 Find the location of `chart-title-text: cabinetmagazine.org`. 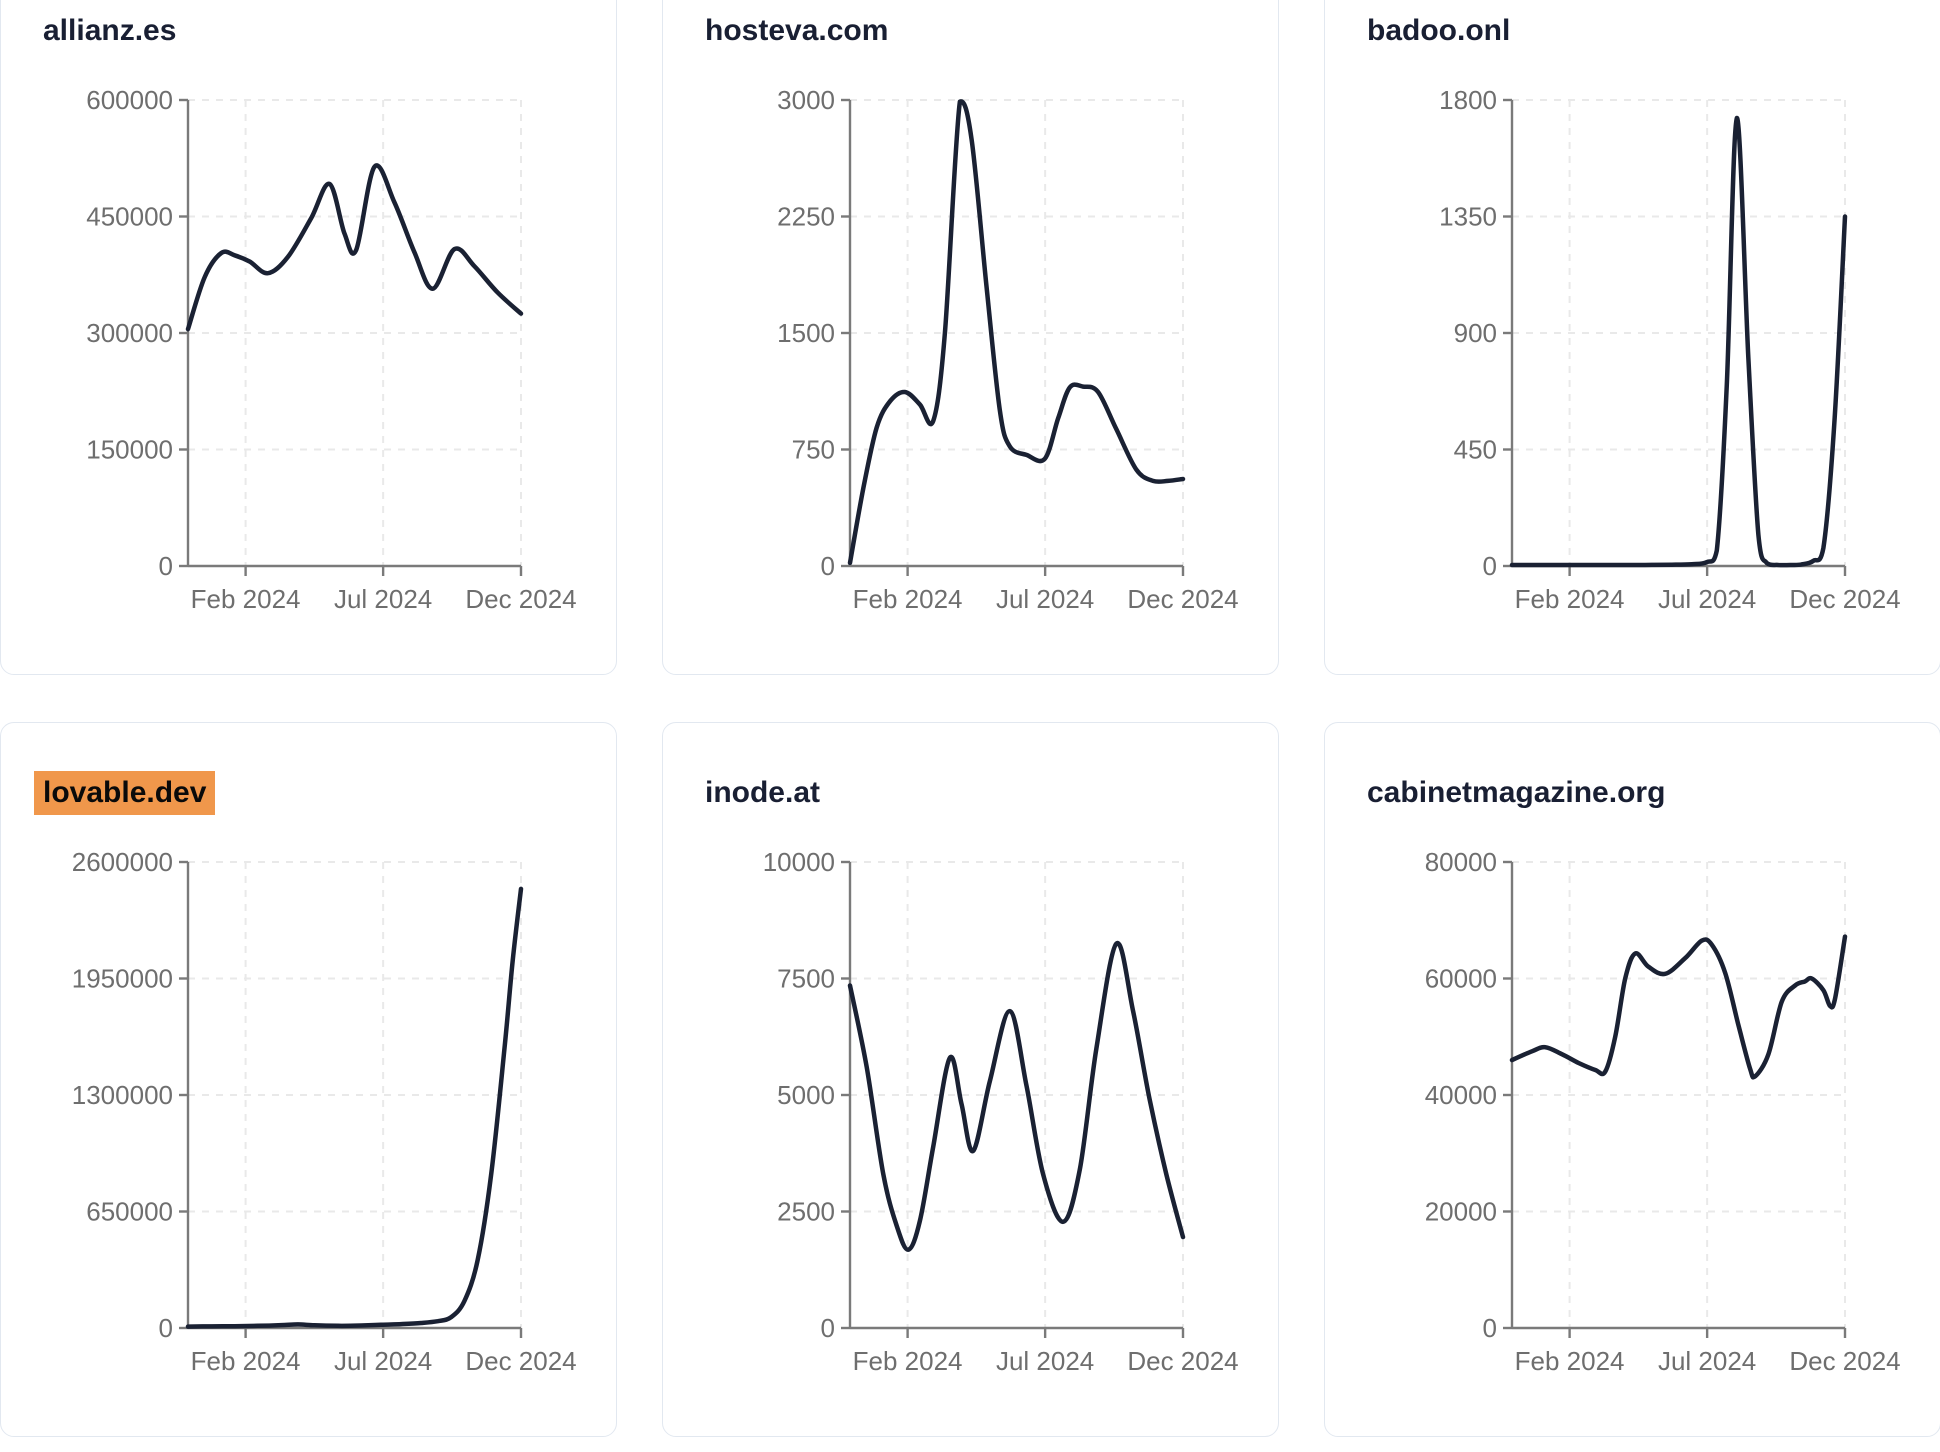

chart-title-text: cabinetmagazine.org is located at coordinates (1516, 792).